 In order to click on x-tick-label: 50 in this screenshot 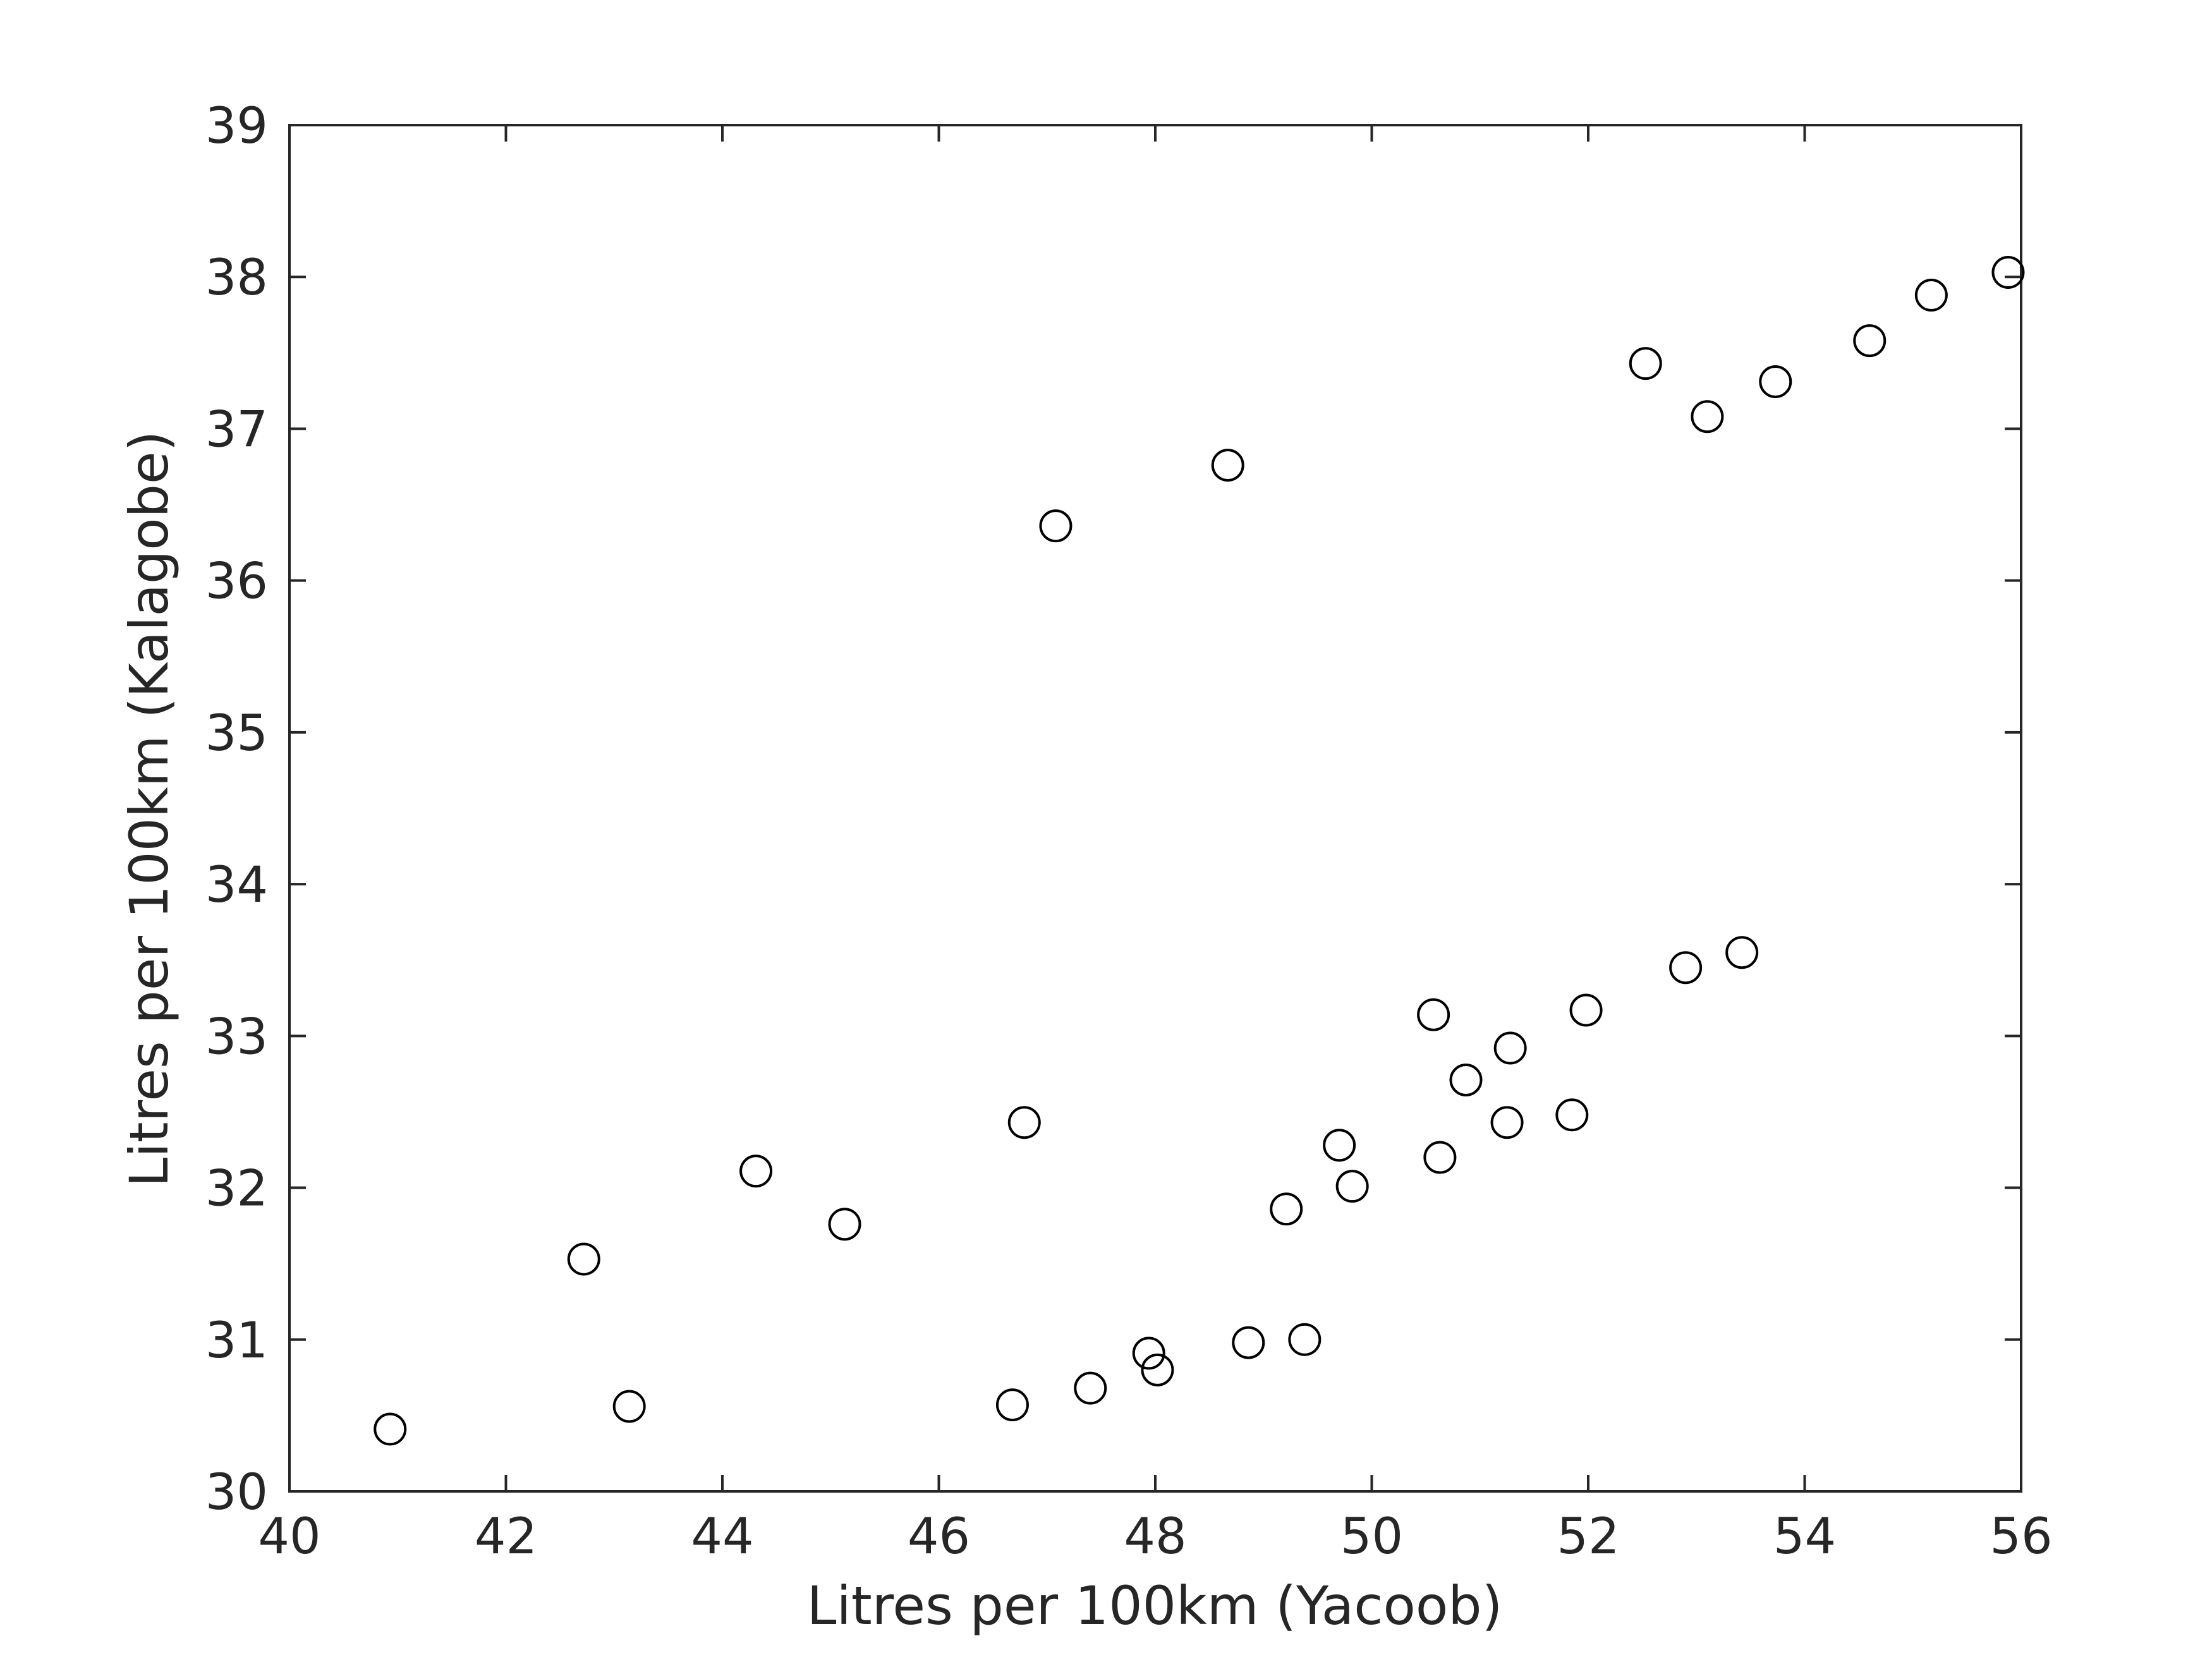, I will do `click(1371, 1536)`.